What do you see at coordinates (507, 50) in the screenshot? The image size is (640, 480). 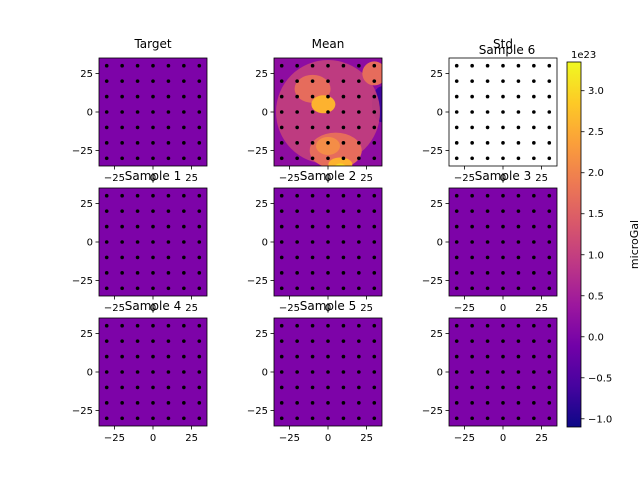 I see `subplot-title: Sample 6` at bounding box center [507, 50].